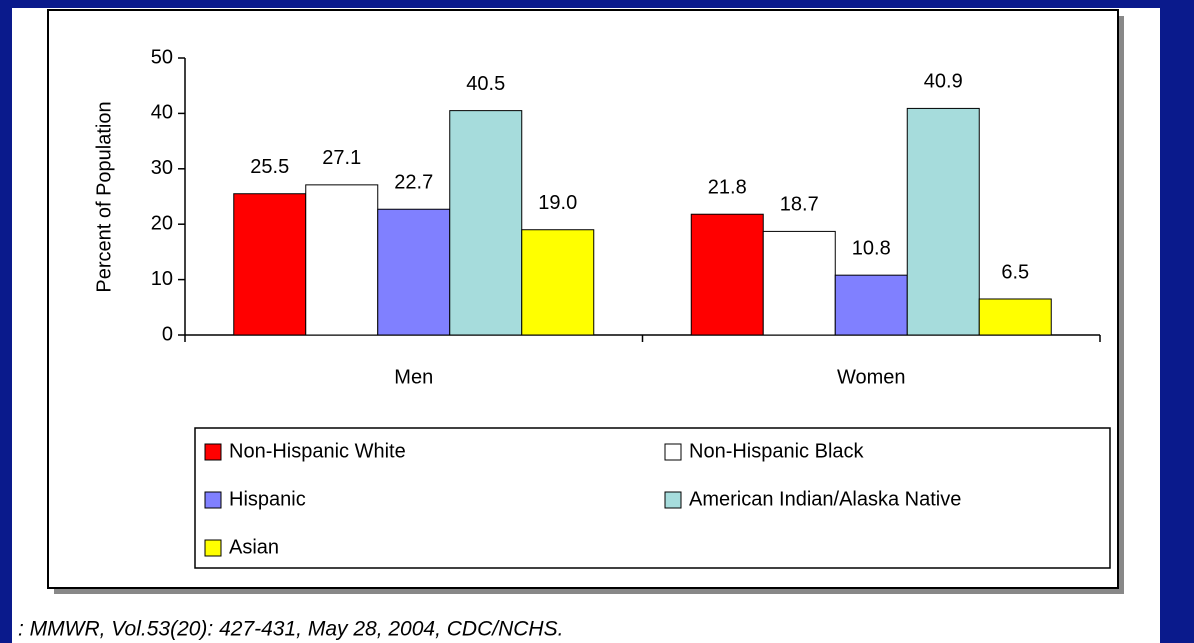  Describe the element at coordinates (413, 183) in the screenshot. I see `data-label: 22.7` at that location.